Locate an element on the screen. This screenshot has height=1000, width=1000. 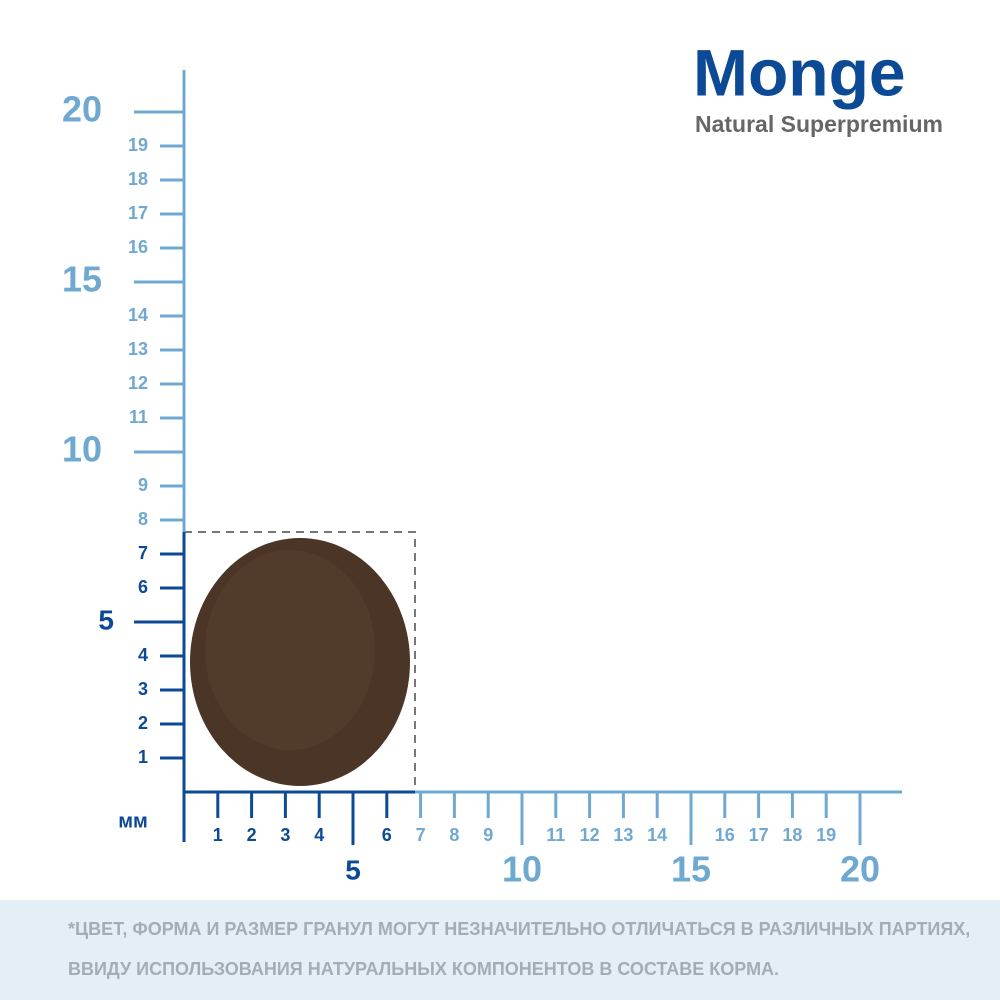
y-major-label: 10 is located at coordinates (82, 449).